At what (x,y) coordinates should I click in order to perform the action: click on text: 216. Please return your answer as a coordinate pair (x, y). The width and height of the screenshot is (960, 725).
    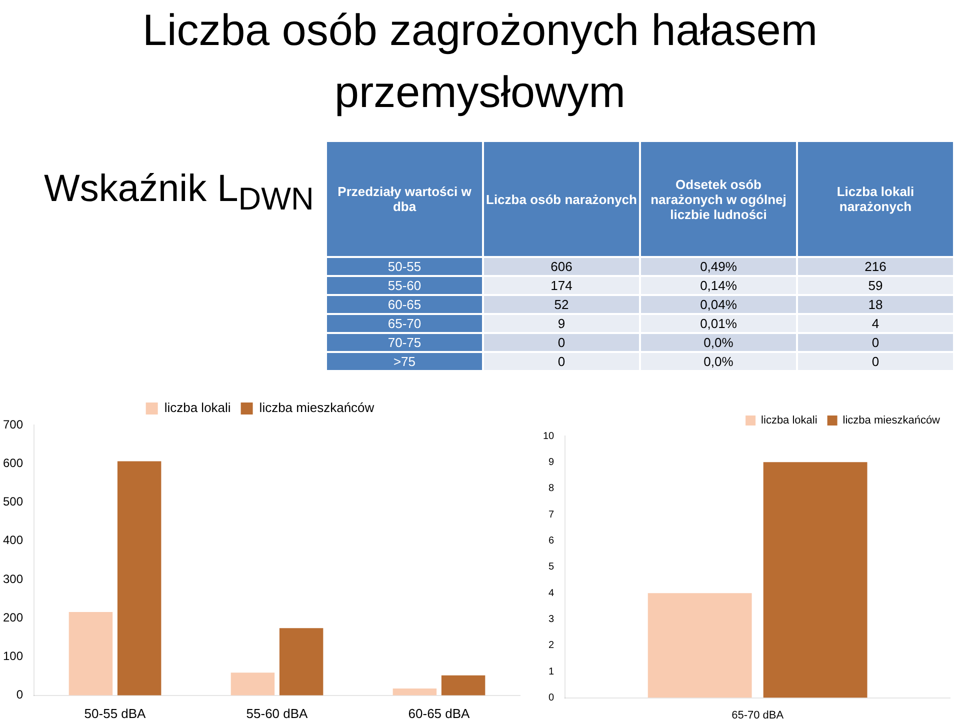
    Looking at the image, I should click on (875, 266).